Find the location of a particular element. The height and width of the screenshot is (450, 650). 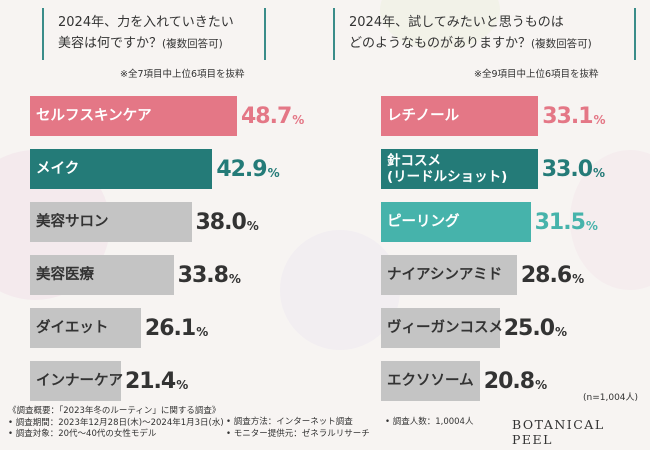

bar-value: 20.8% is located at coordinates (515, 381).